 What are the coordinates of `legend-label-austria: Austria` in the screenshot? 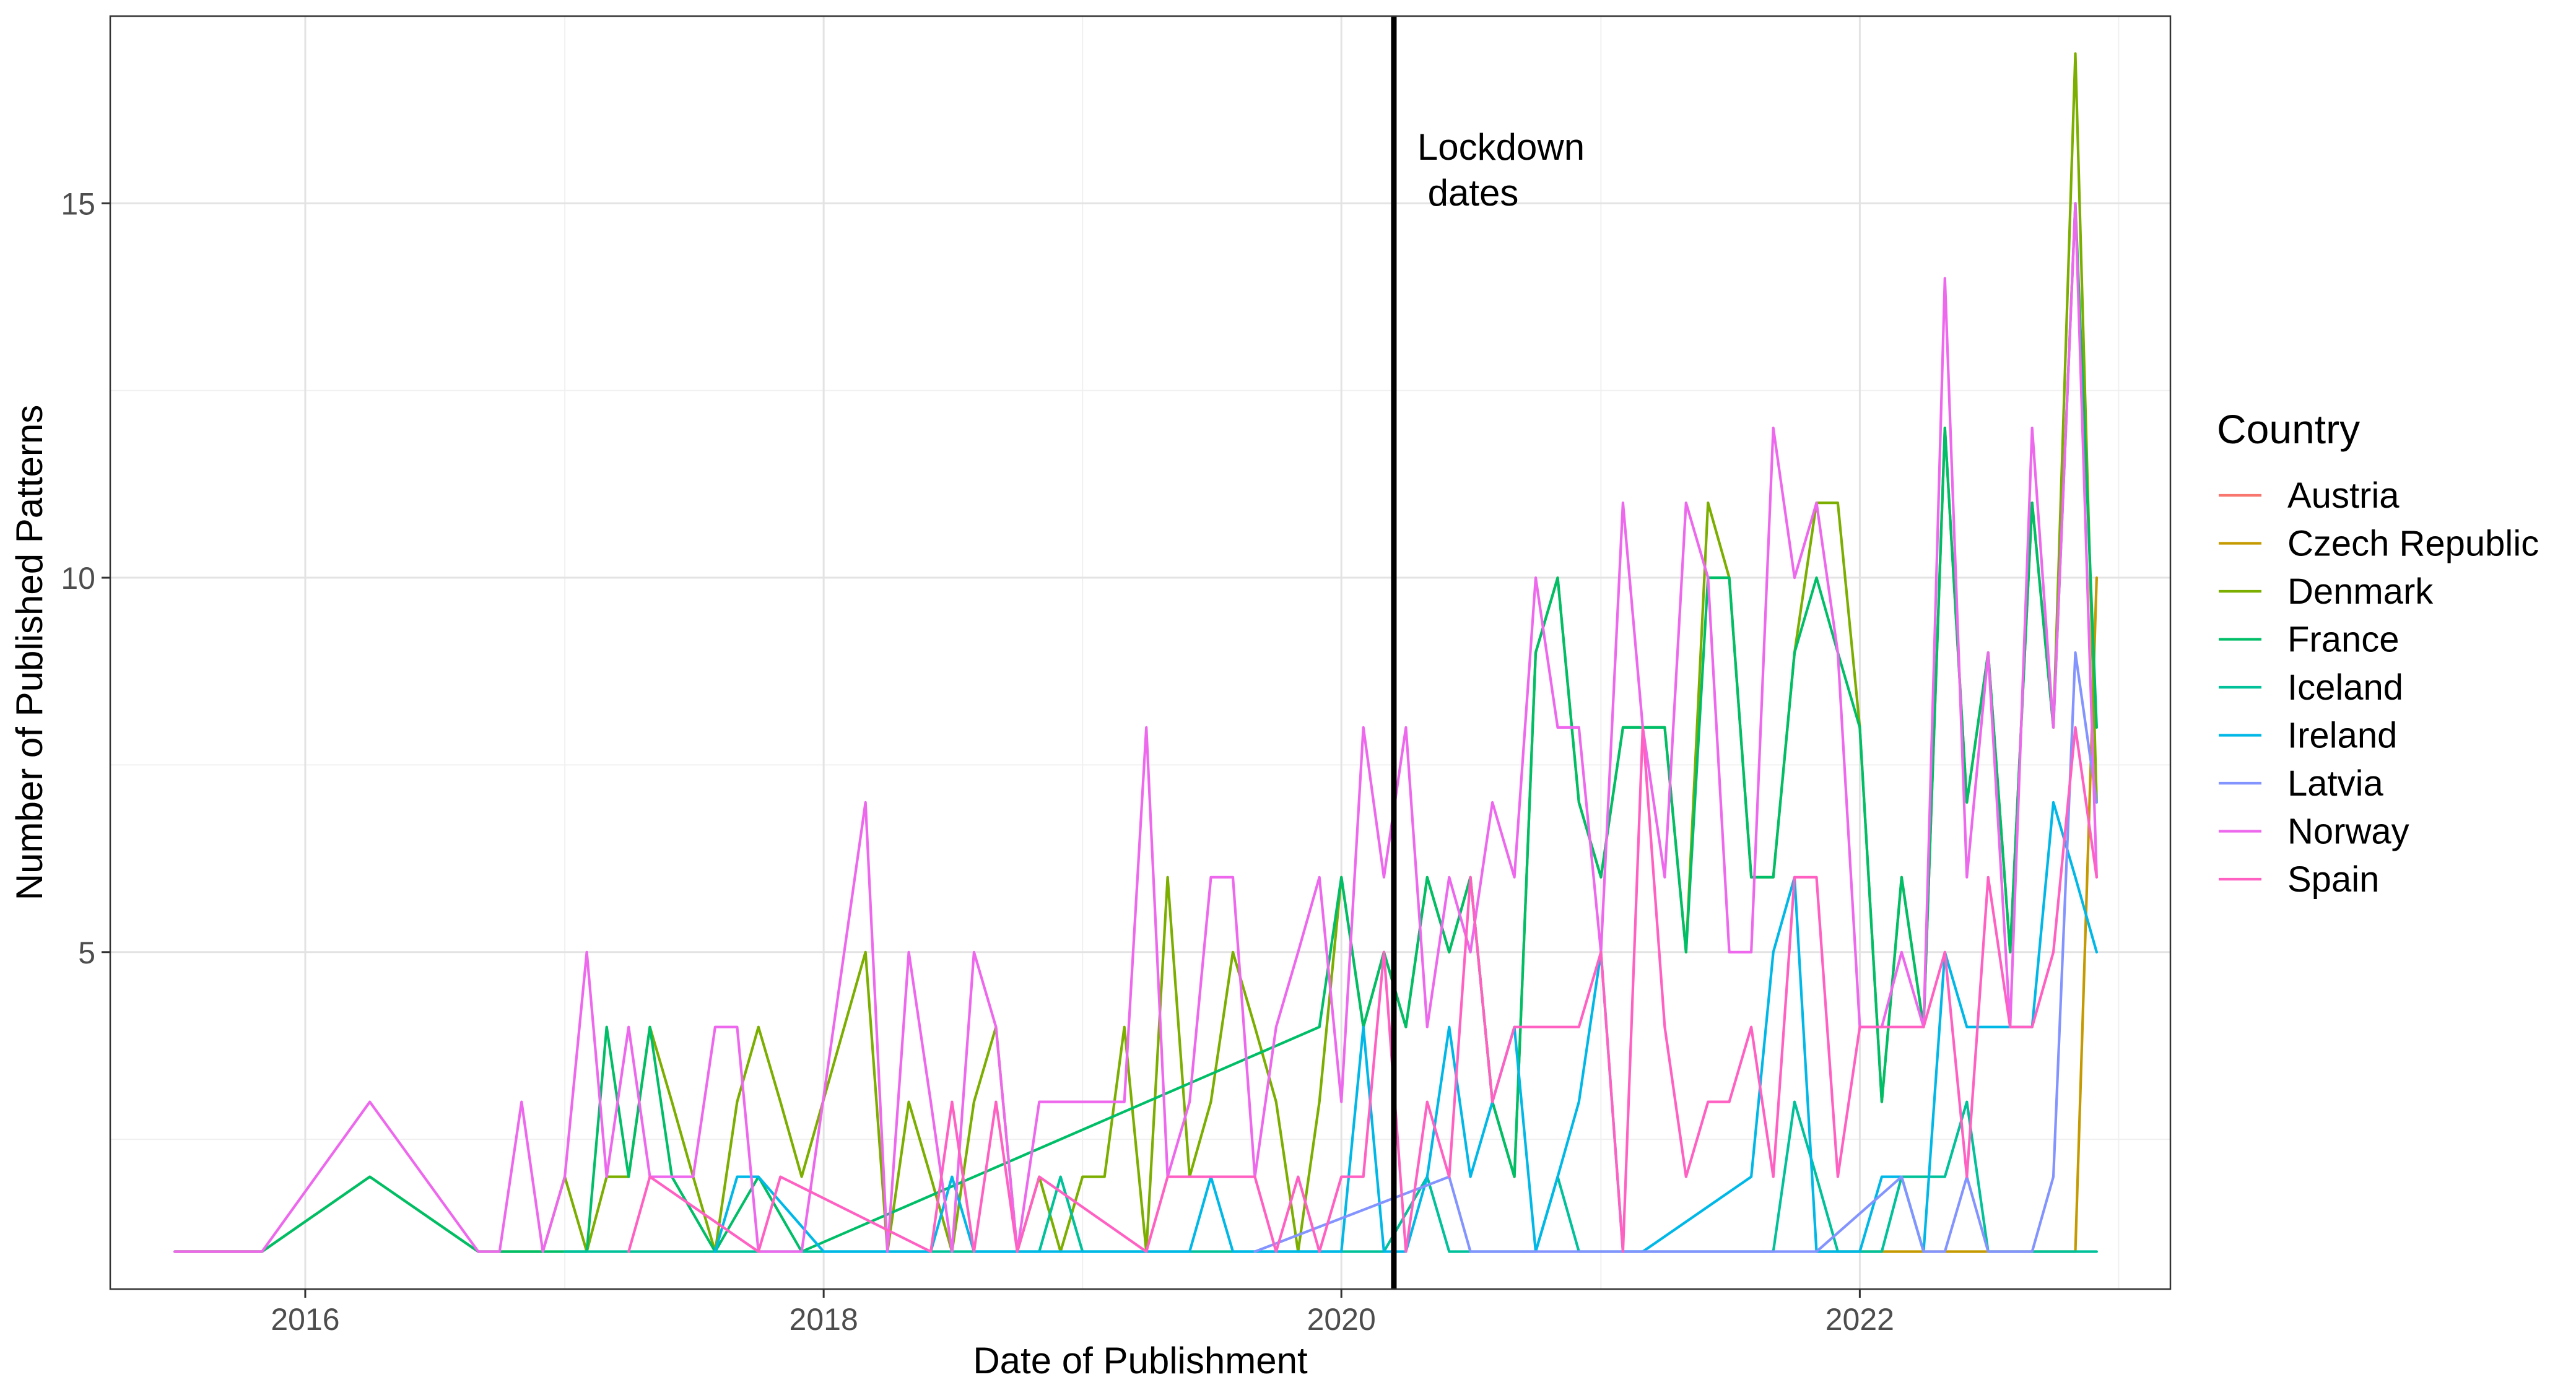 It's located at (2343, 496).